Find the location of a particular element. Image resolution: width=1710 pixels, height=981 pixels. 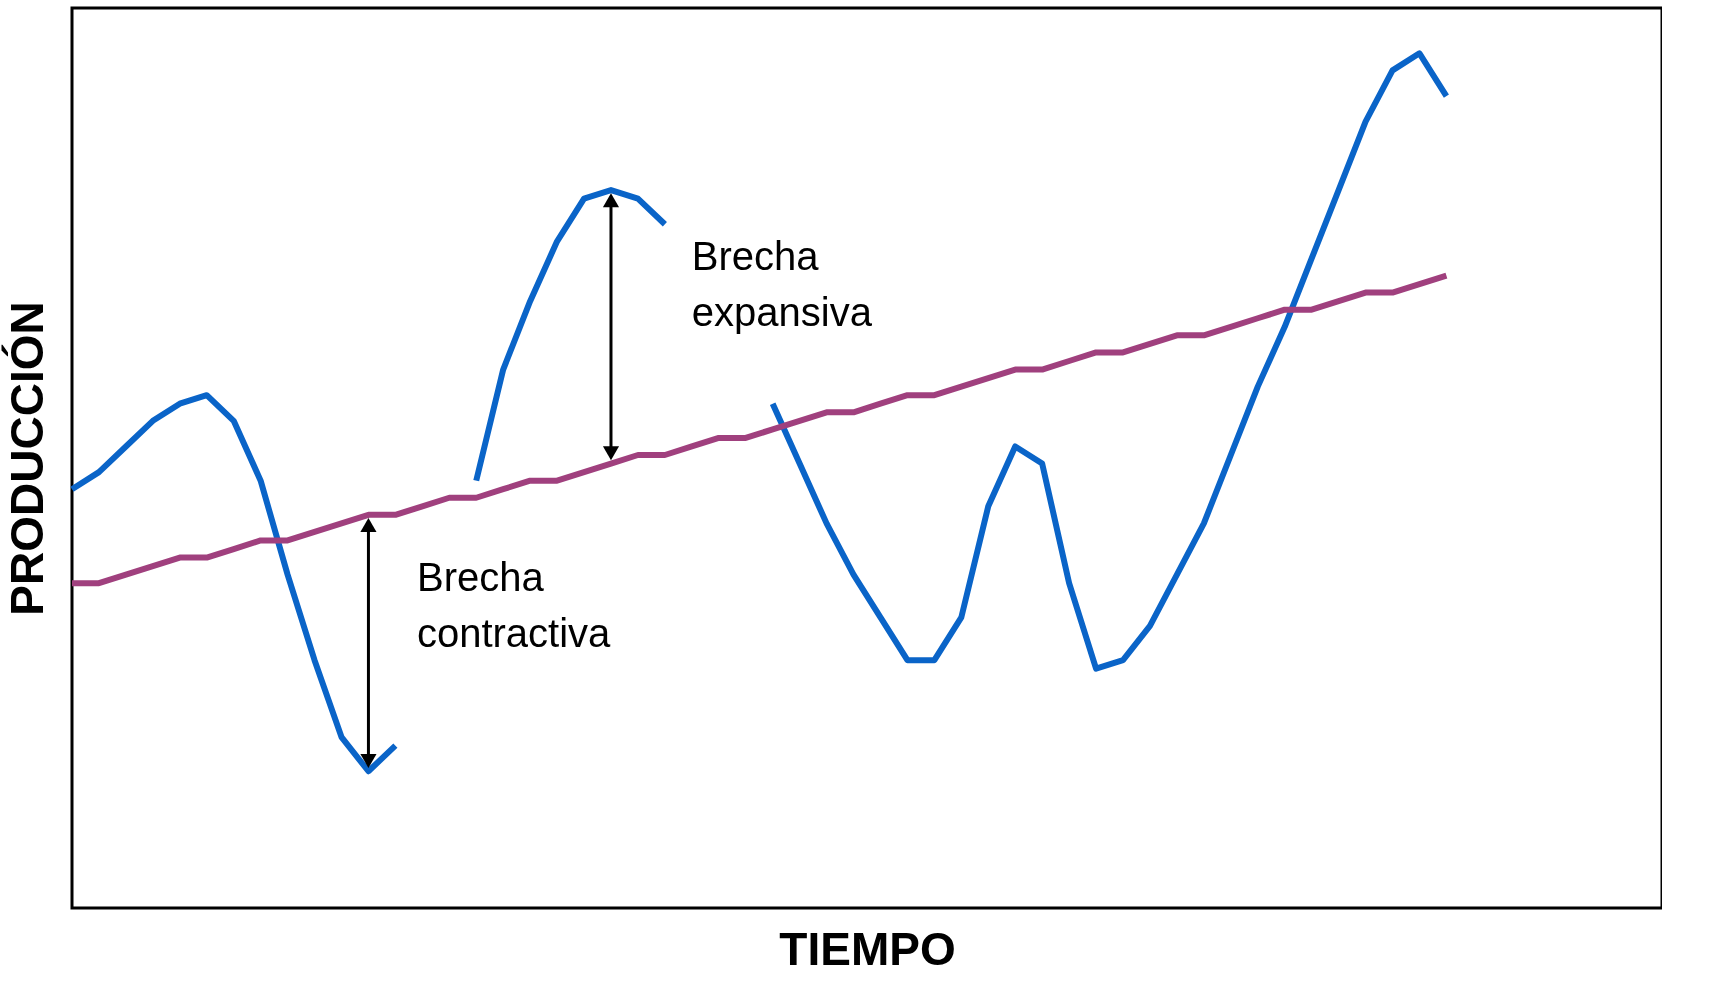

x-axis-title: TIEMPO is located at coordinates (867, 948).